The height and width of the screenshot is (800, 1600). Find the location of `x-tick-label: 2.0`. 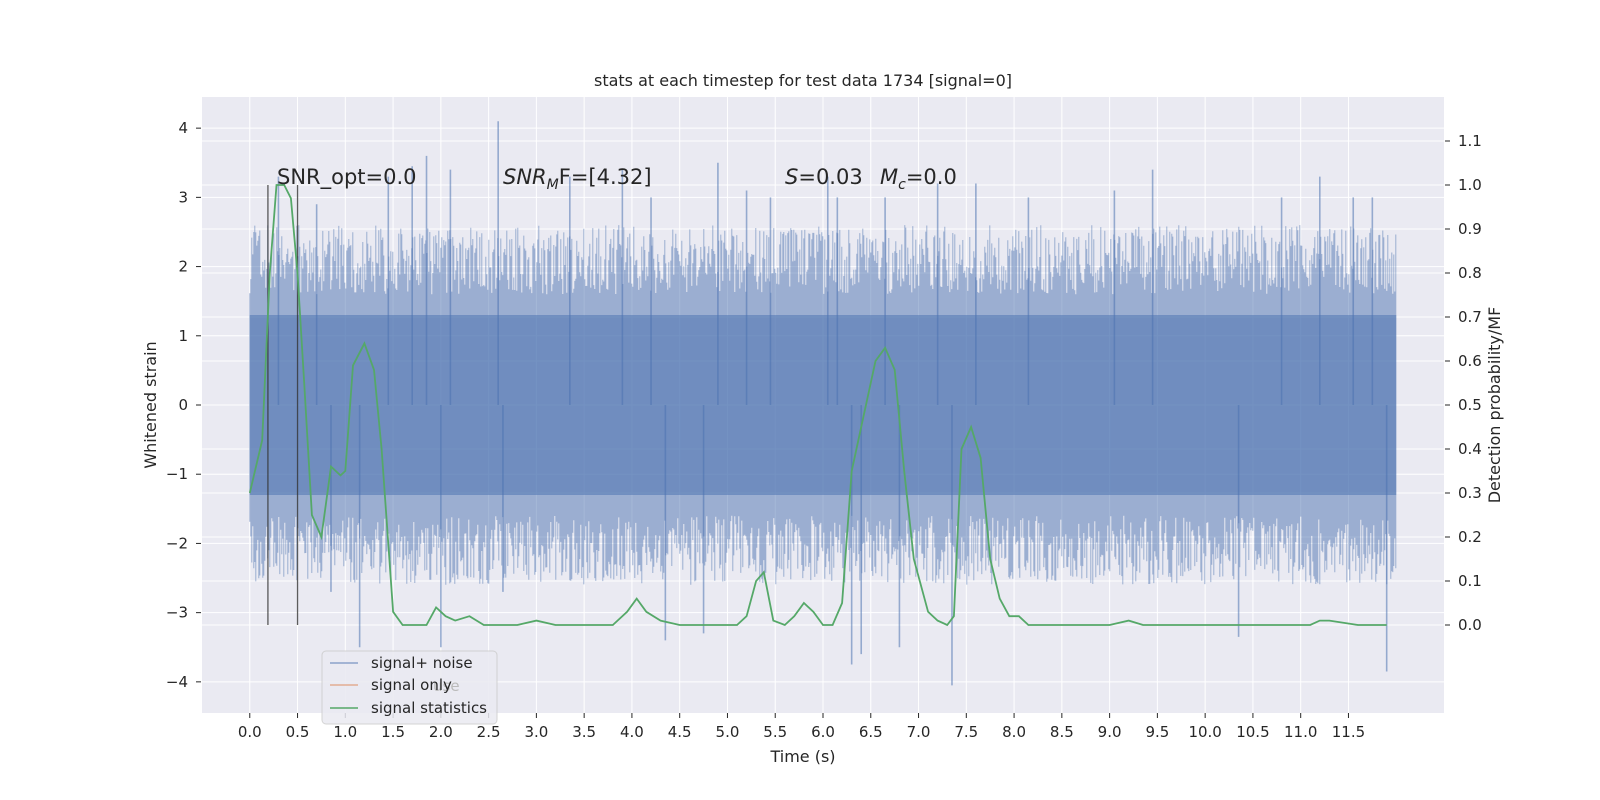

x-tick-label: 2.0 is located at coordinates (441, 732).